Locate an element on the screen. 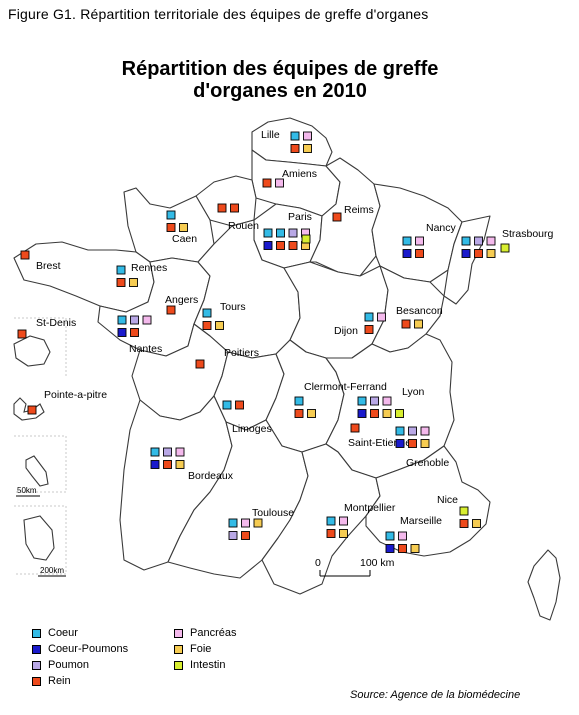 The image size is (579, 715). legend-label: Rein is located at coordinates (59, 681).